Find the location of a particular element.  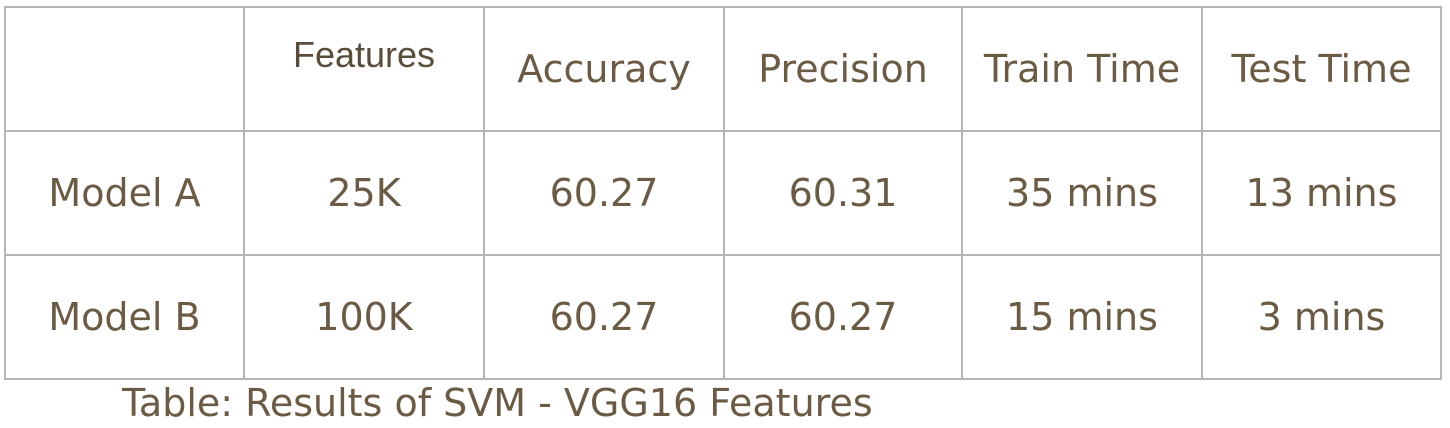

precision-cell: 60.31 is located at coordinates (843, 193).